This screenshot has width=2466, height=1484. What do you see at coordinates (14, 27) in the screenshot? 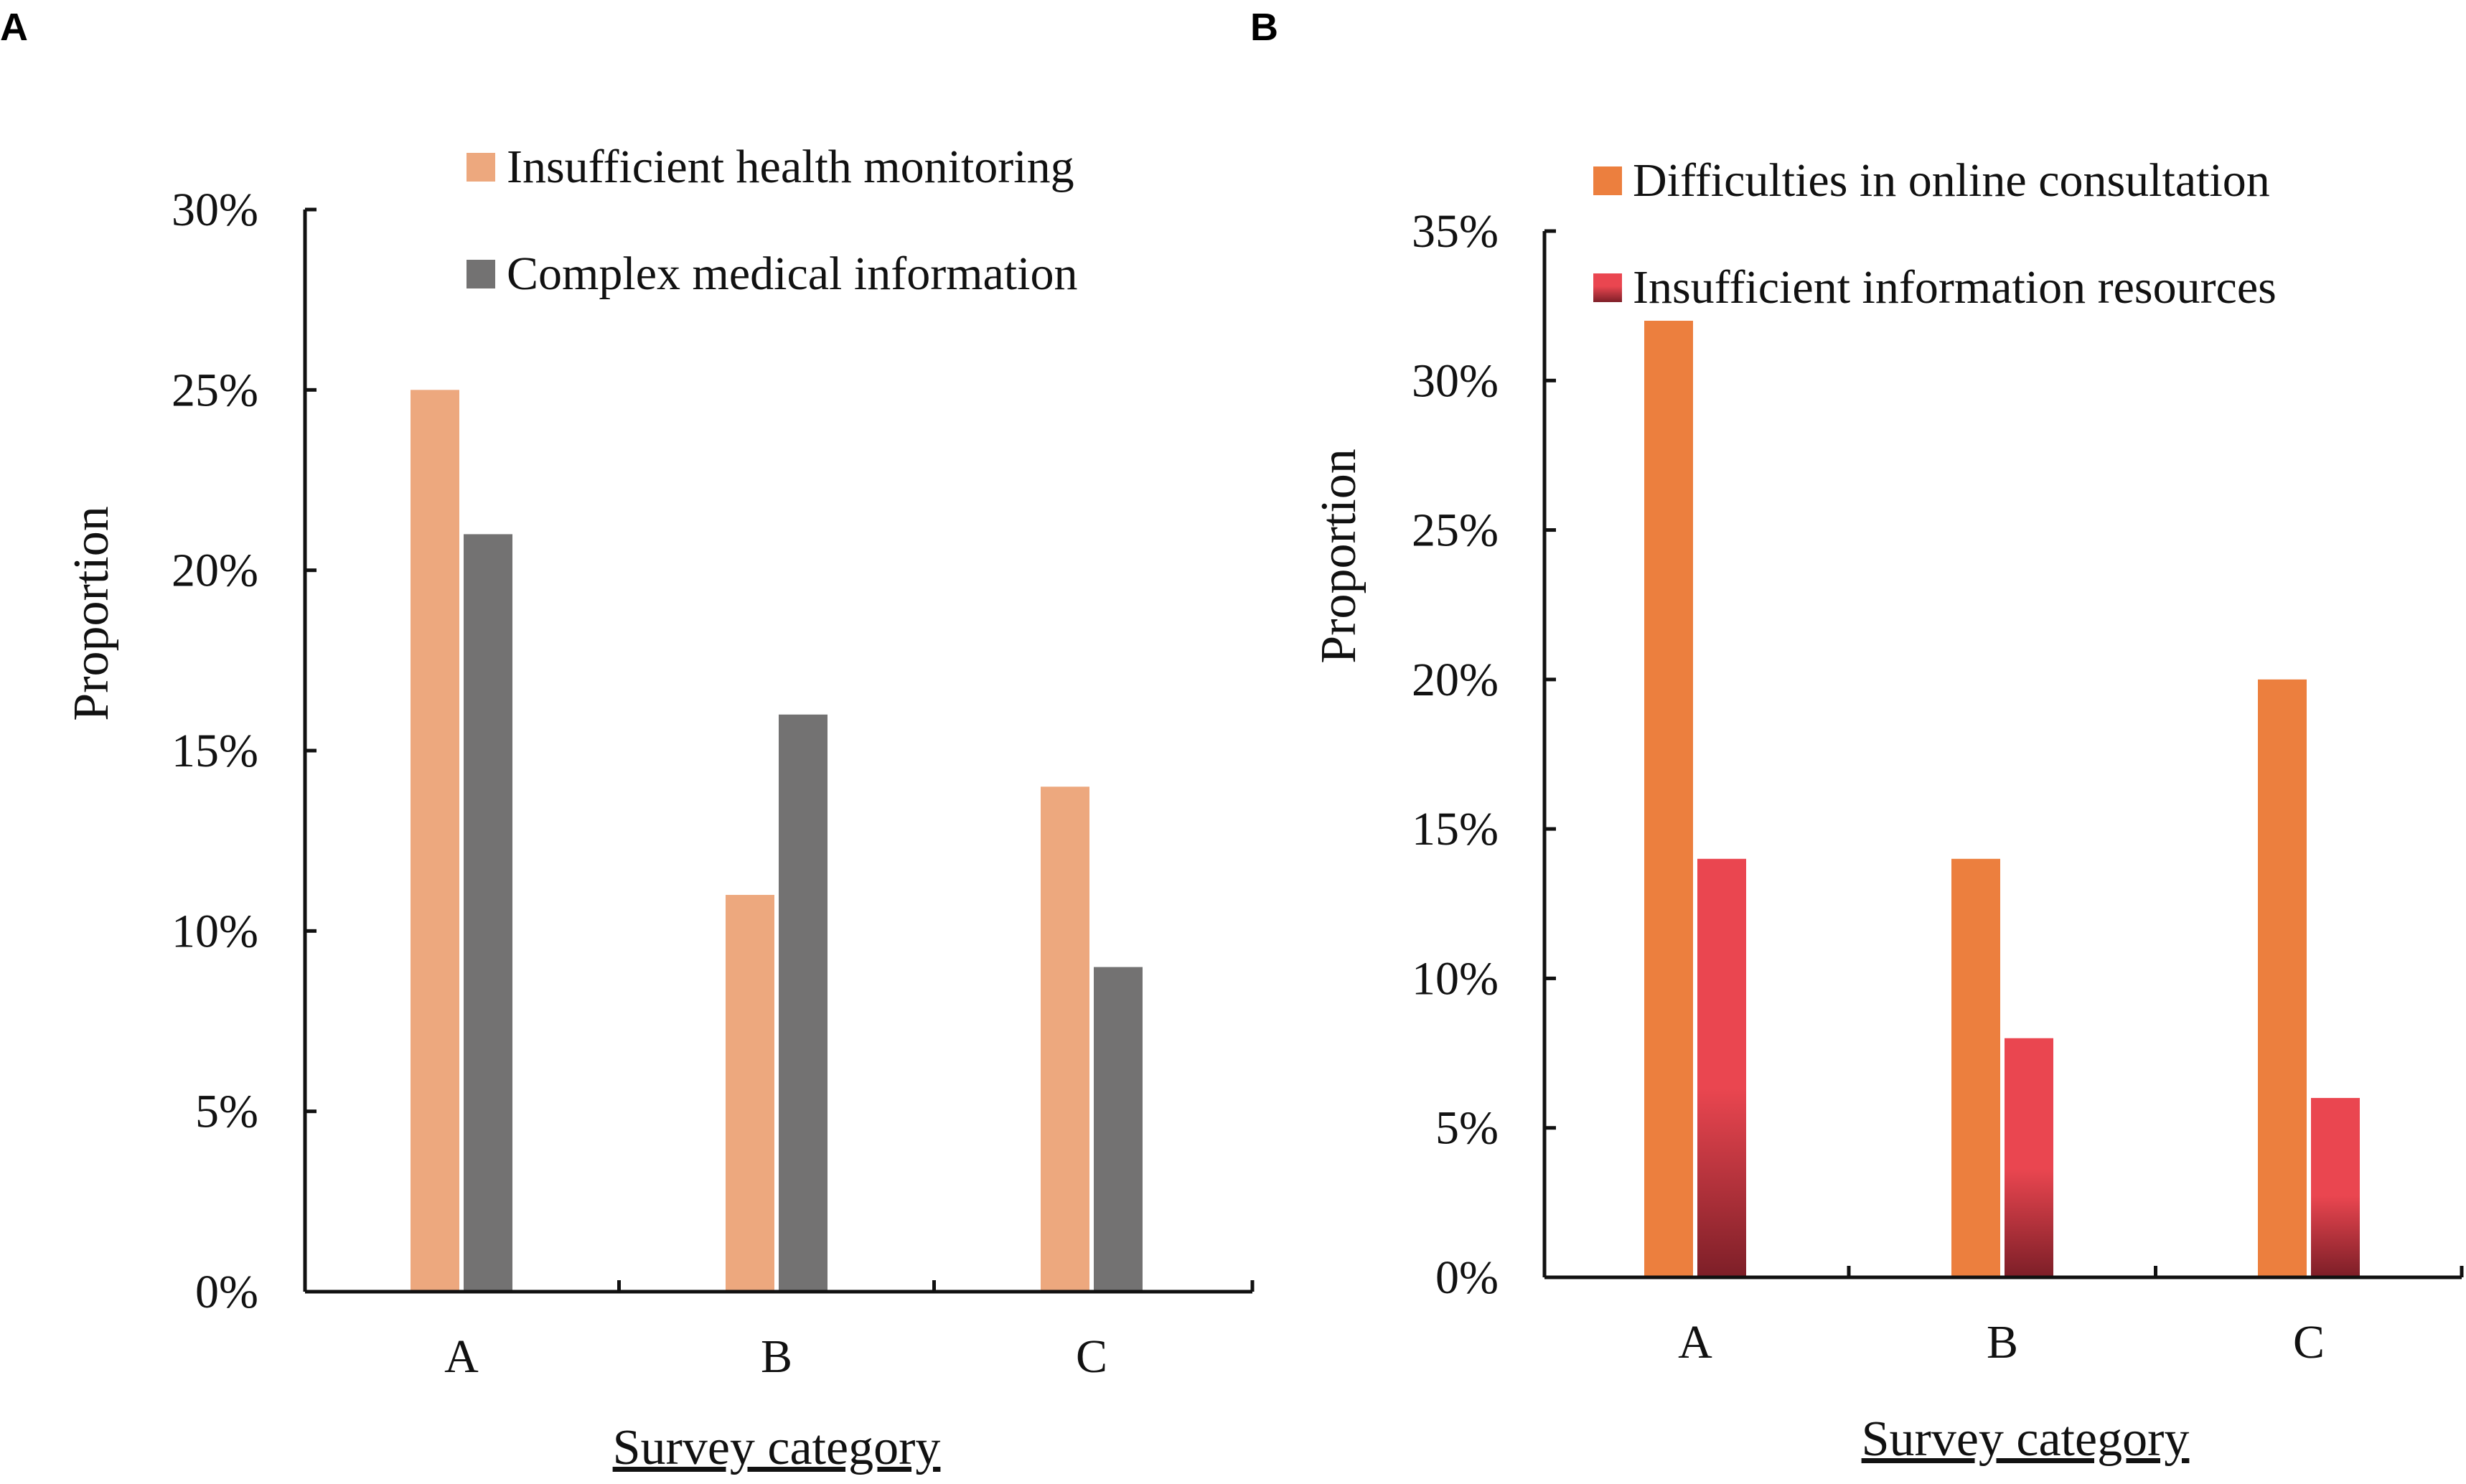
I see `panel-a-letter: A` at bounding box center [14, 27].